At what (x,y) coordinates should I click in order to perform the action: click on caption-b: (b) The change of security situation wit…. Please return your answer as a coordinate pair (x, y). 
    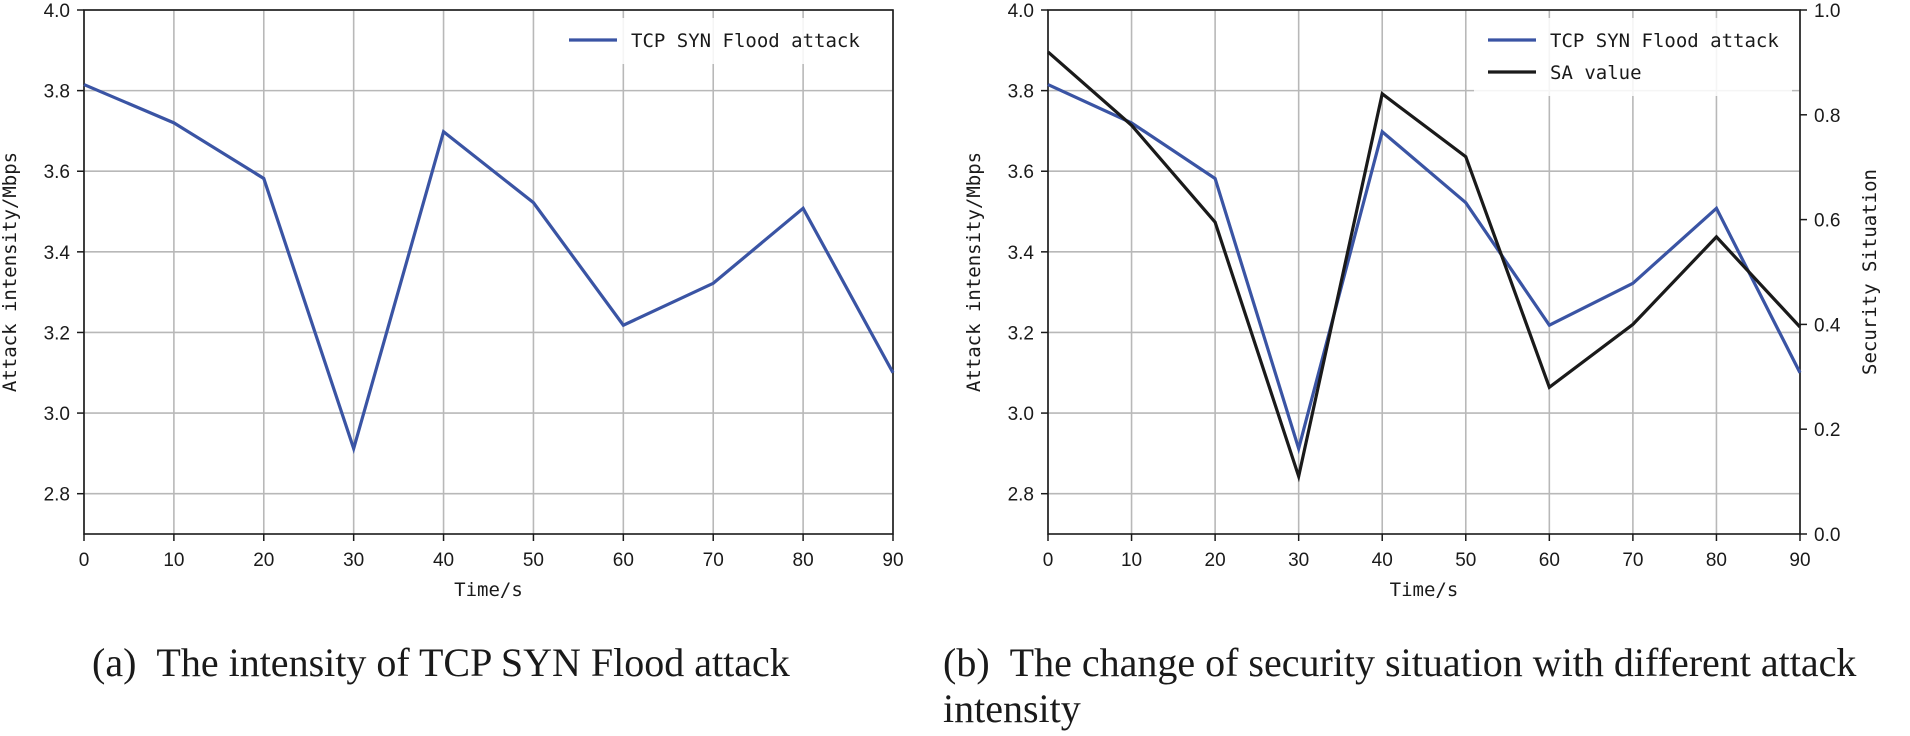
    Looking at the image, I should click on (1400, 685).